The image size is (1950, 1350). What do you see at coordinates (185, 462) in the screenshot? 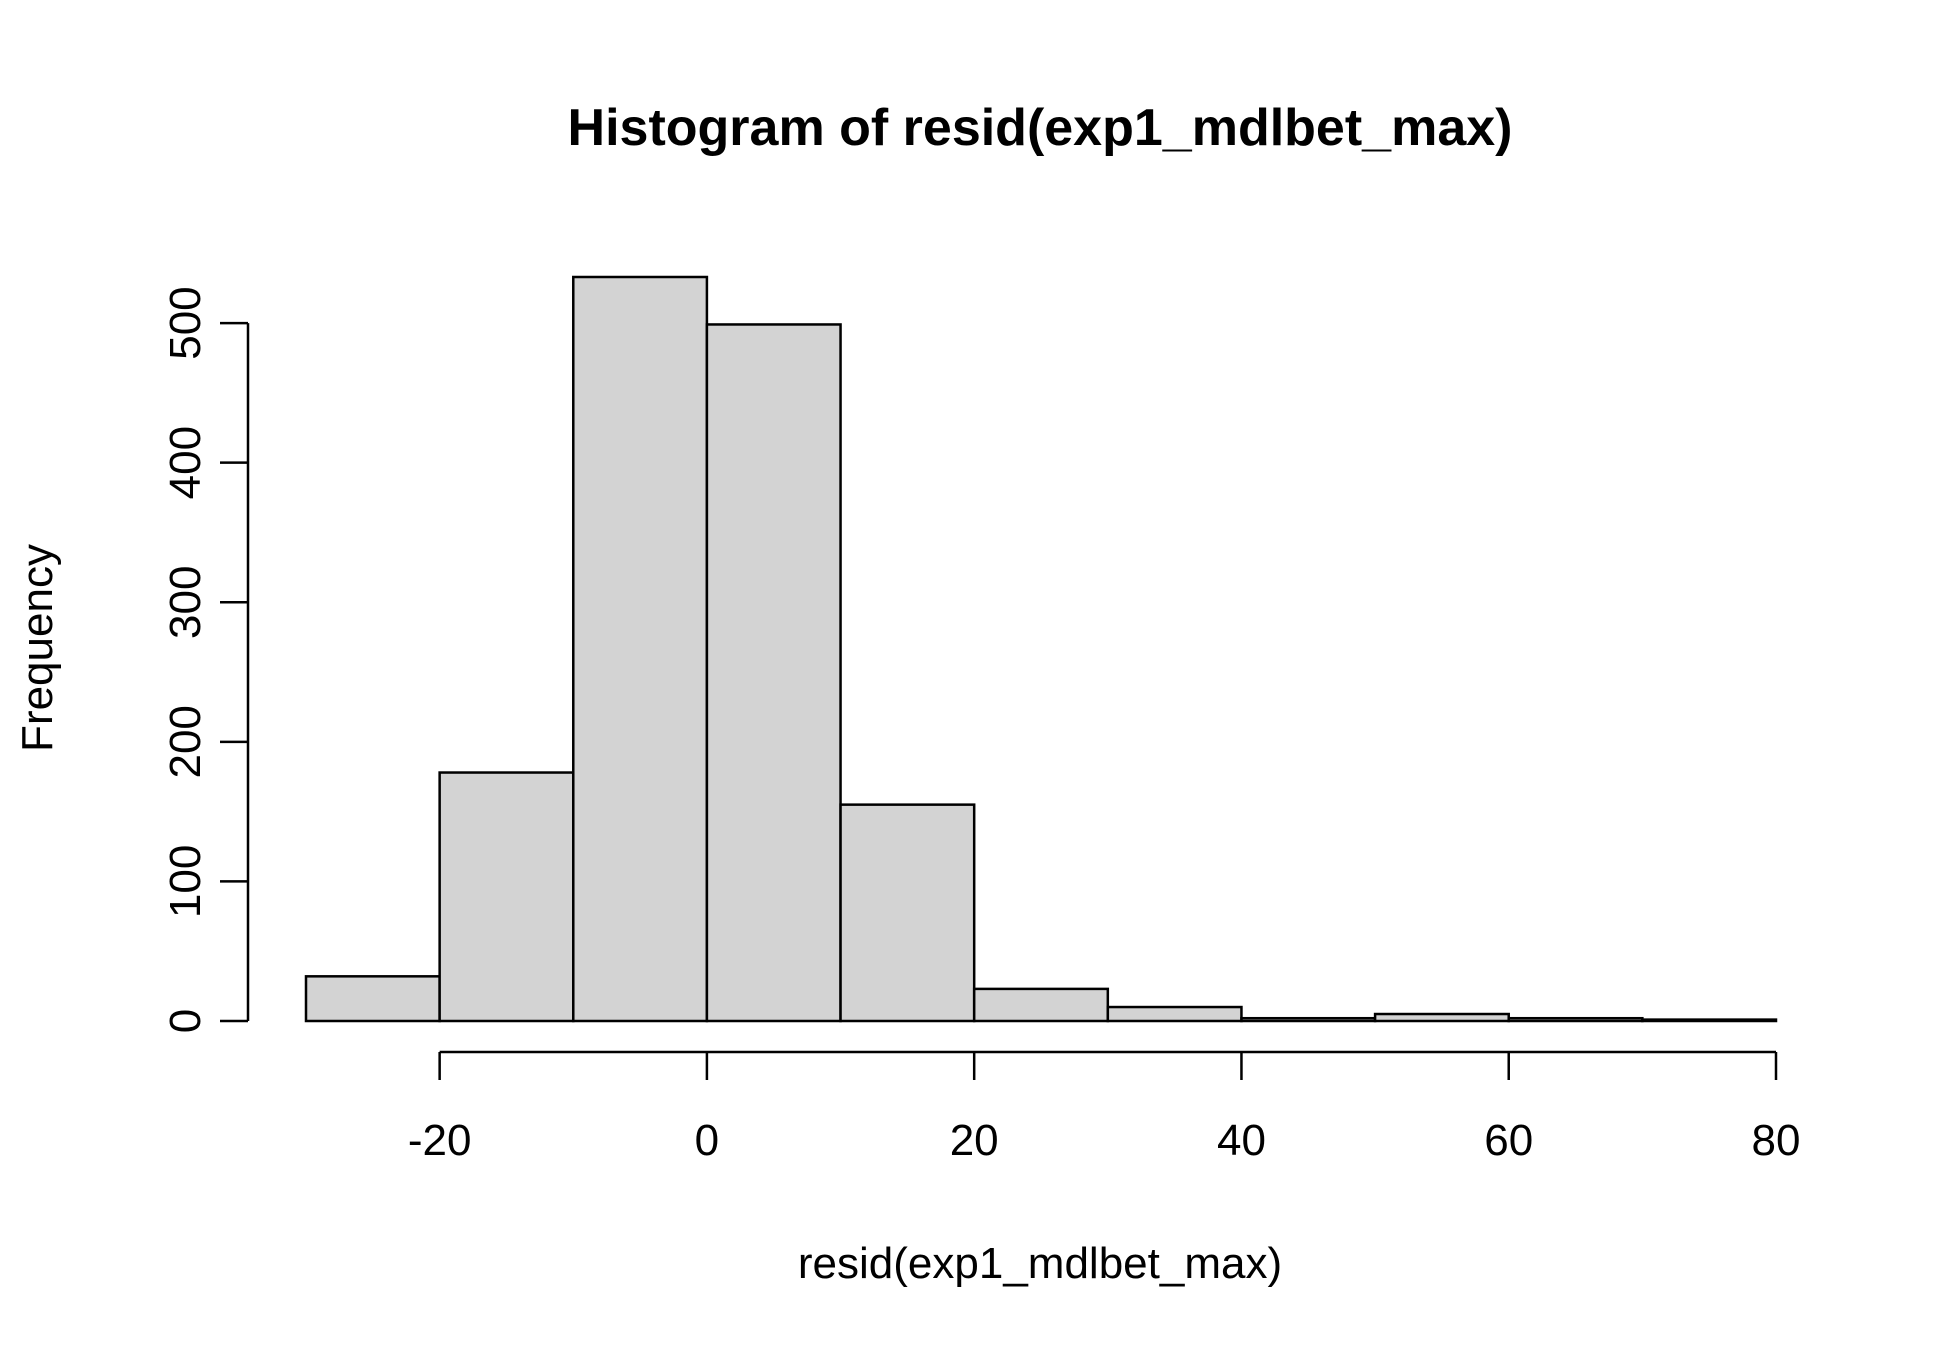
I see `y-tick-label: 400` at bounding box center [185, 462].